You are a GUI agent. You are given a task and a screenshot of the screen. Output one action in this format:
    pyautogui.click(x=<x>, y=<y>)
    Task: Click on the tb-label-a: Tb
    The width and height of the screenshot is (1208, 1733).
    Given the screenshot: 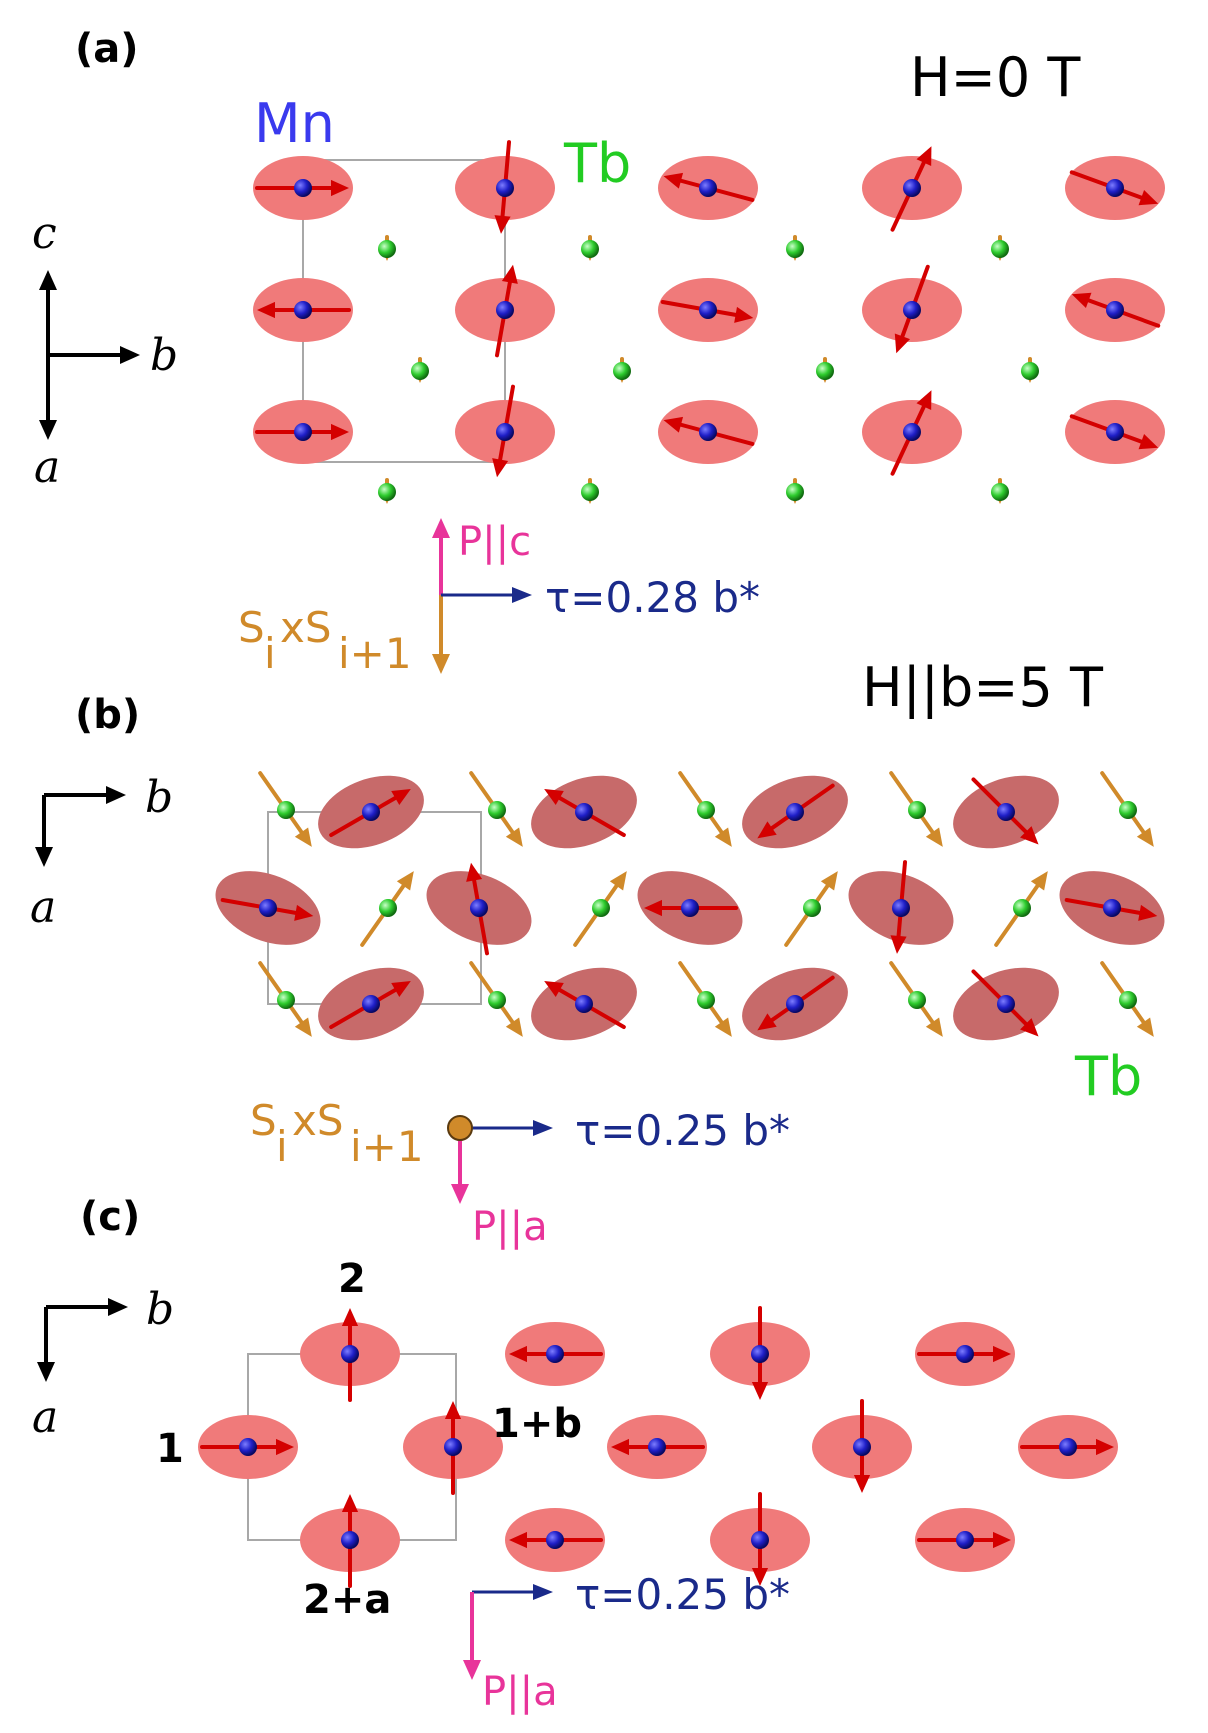 What is the action you would take?
    pyautogui.click(x=597, y=163)
    